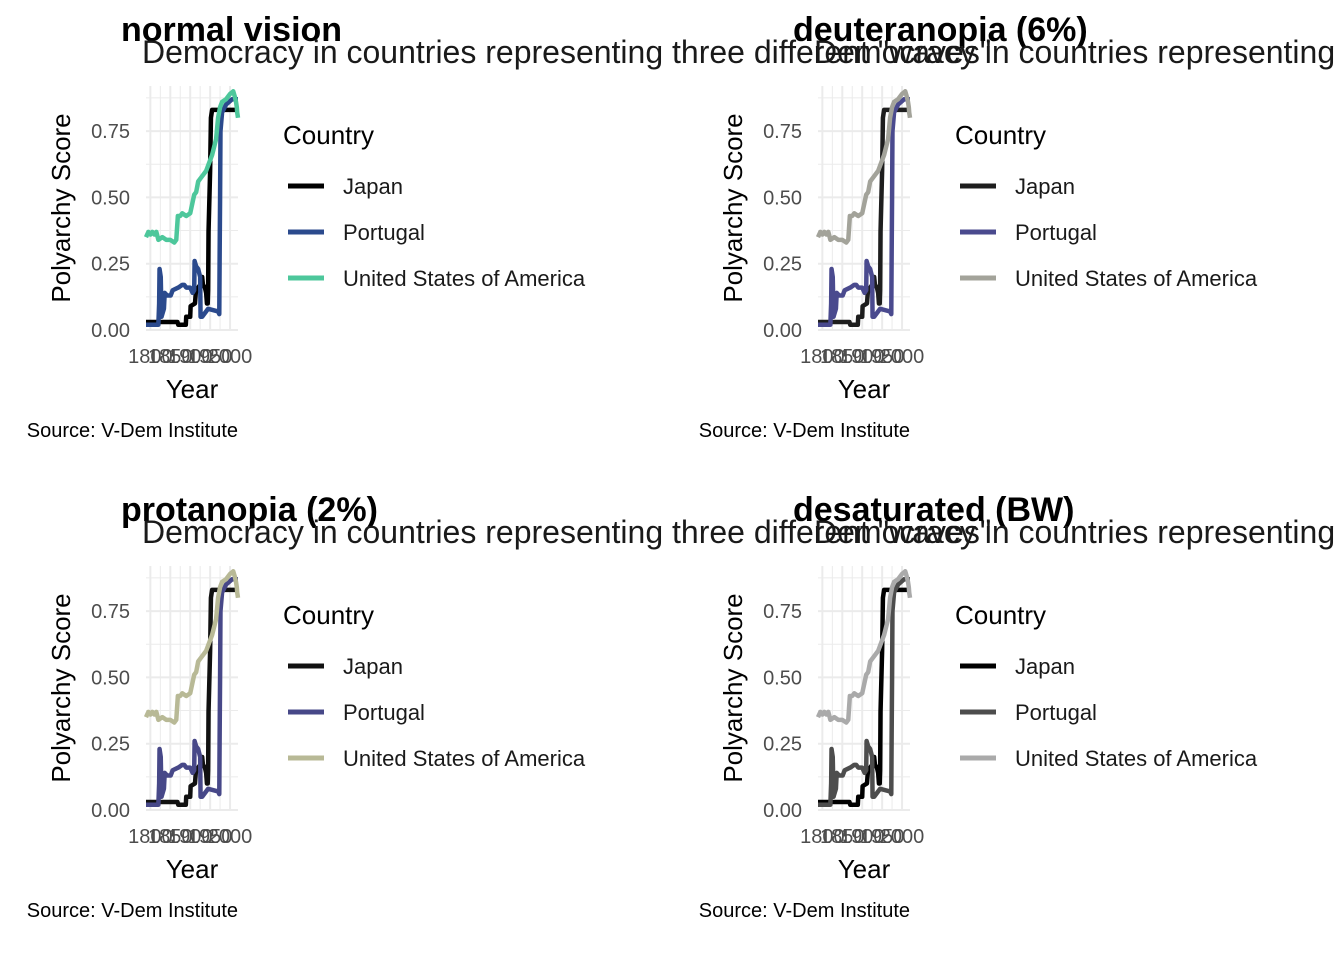 Image resolution: width=1344 pixels, height=960 pixels. Describe the element at coordinates (933, 510) in the screenshot. I see `panel-title: desaturated (BW)` at that location.